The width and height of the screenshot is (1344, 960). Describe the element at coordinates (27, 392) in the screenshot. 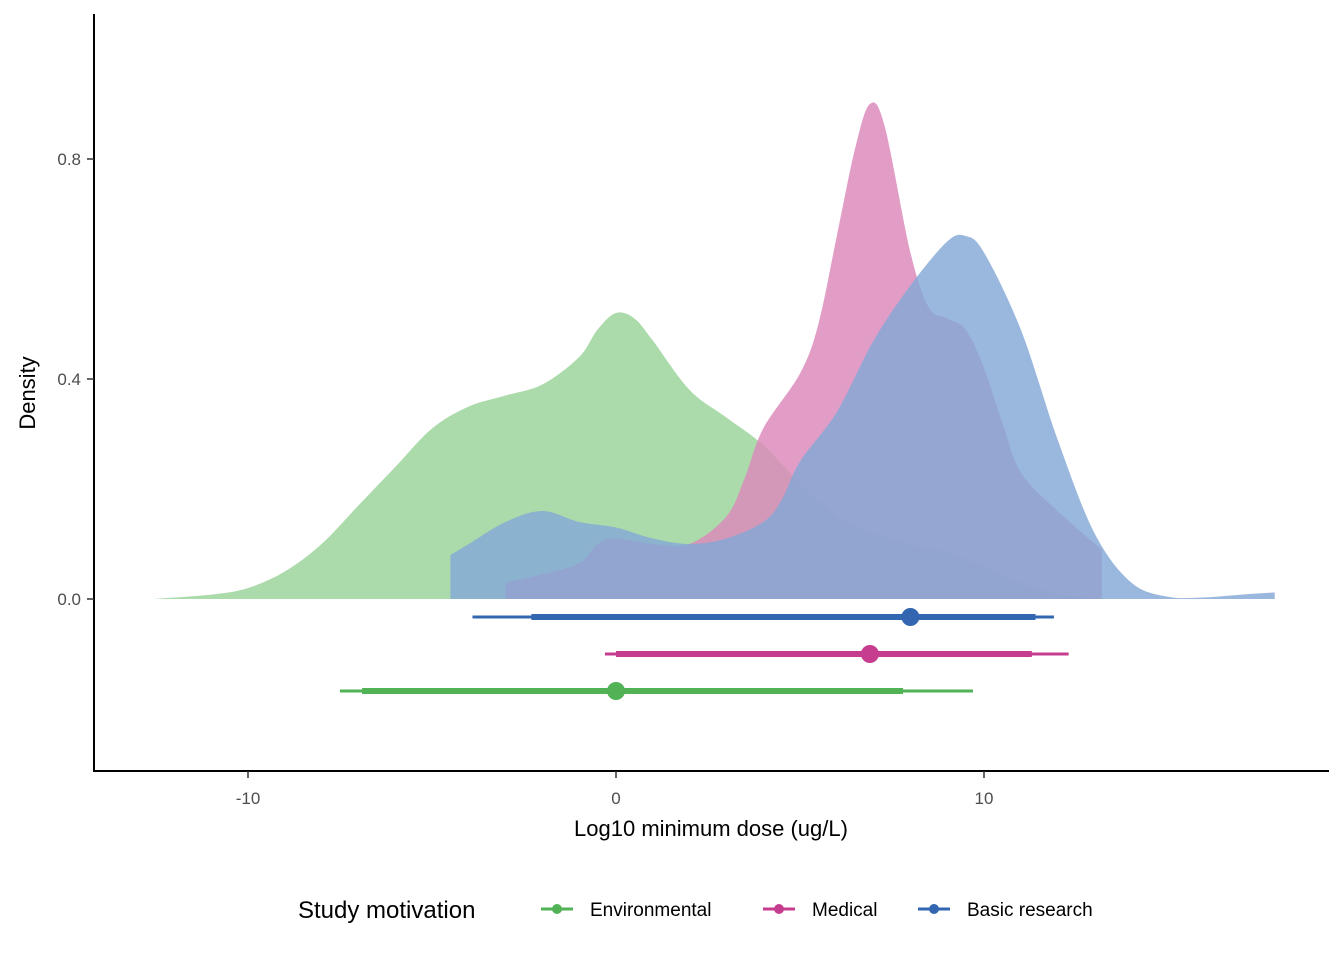

I see `y-axis-title: Density` at that location.